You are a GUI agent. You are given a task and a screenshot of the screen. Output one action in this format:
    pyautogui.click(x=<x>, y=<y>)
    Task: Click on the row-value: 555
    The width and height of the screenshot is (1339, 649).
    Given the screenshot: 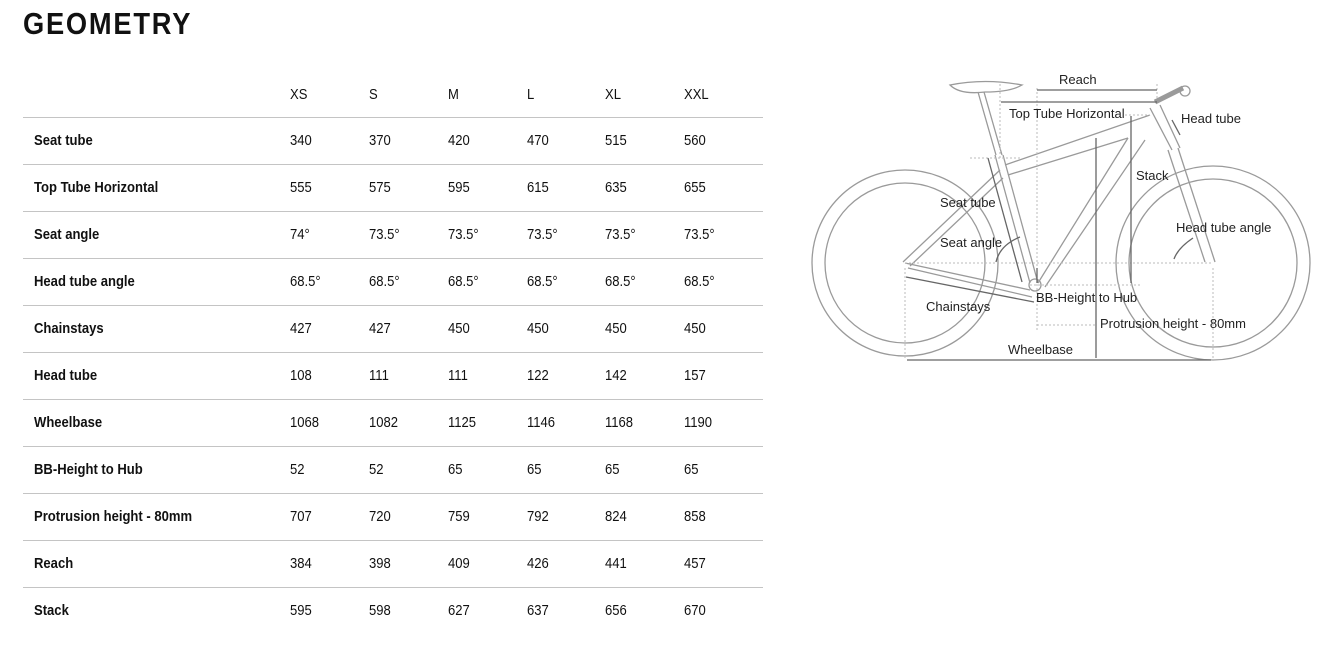 What is the action you would take?
    pyautogui.click(x=329, y=188)
    